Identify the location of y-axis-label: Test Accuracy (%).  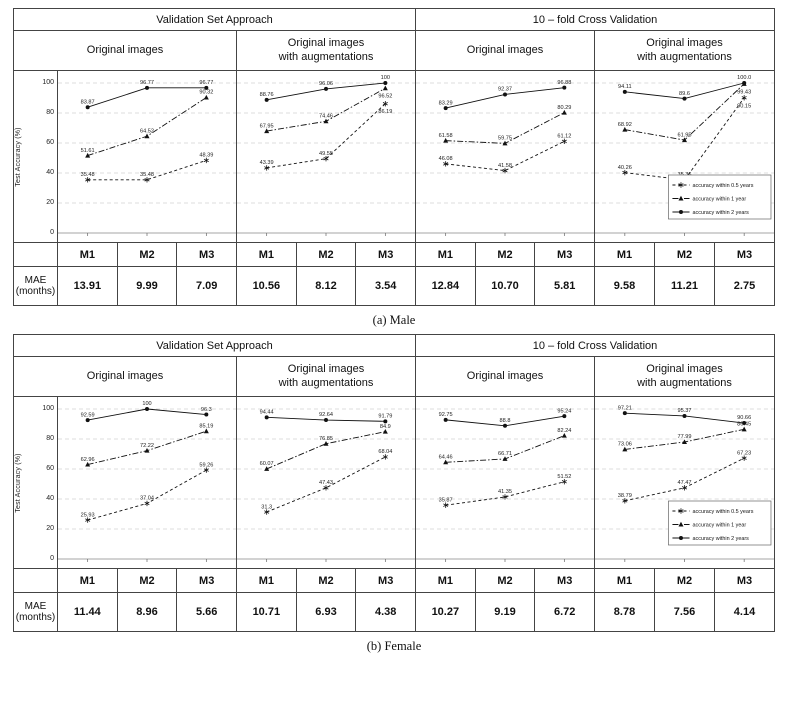
(18, 156).